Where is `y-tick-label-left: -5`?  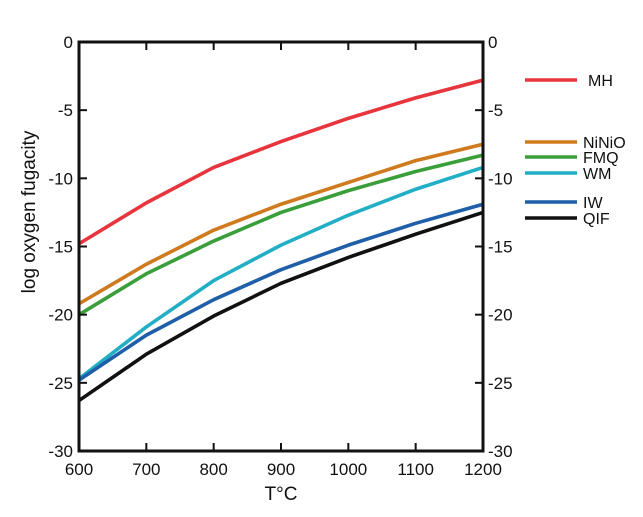 y-tick-label-left: -5 is located at coordinates (65, 110).